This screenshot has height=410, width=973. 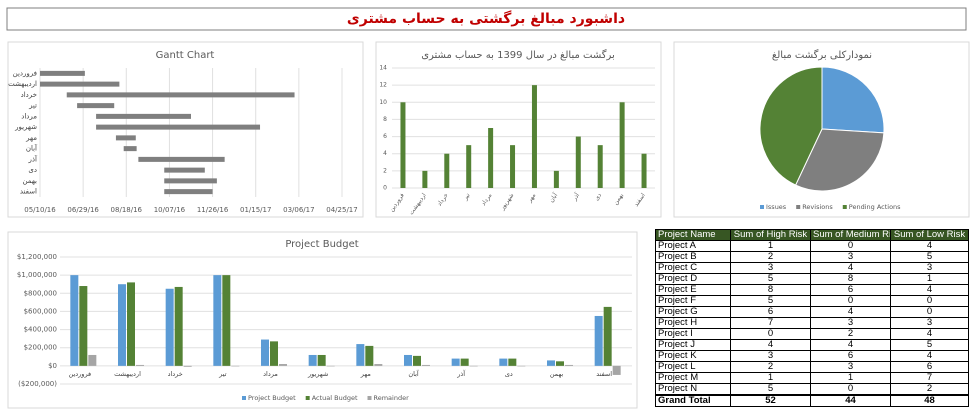 I want to click on table-cell: Project I, so click(x=693, y=334).